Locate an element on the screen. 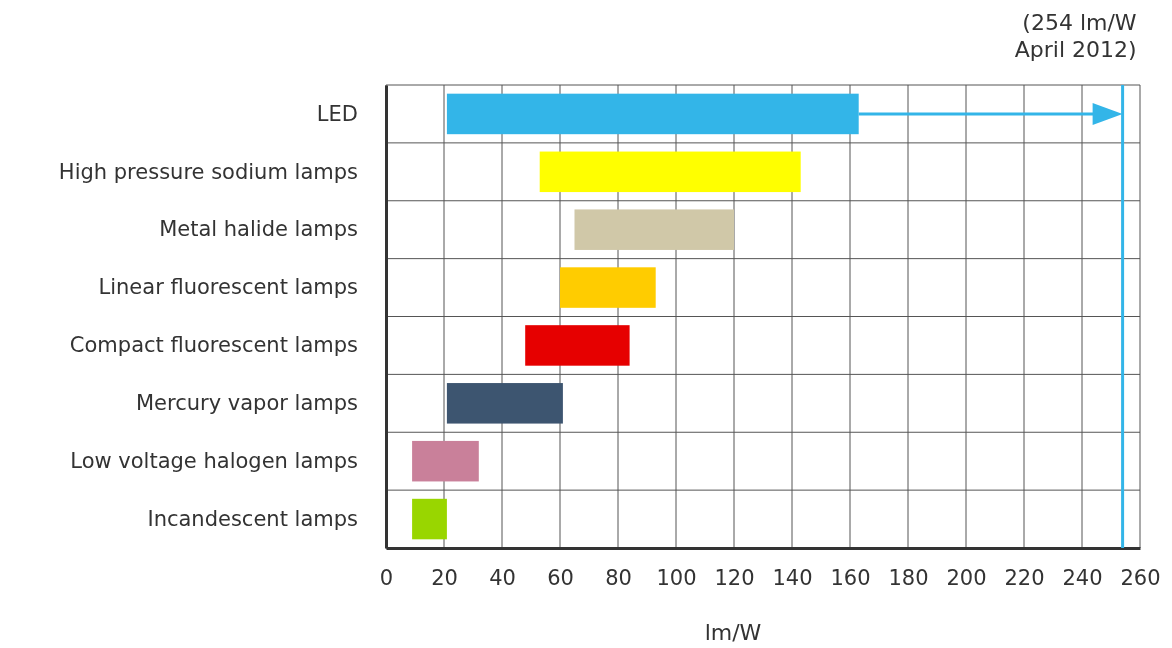 Image resolution: width=1172 pixels, height=648 pixels. x-tick-label: 80 is located at coordinates (618, 577).